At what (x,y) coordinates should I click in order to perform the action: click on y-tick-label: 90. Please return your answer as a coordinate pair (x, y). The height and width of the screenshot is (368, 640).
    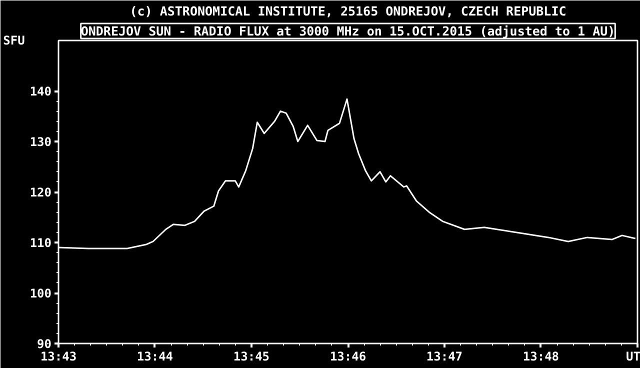
    Looking at the image, I should click on (44, 344).